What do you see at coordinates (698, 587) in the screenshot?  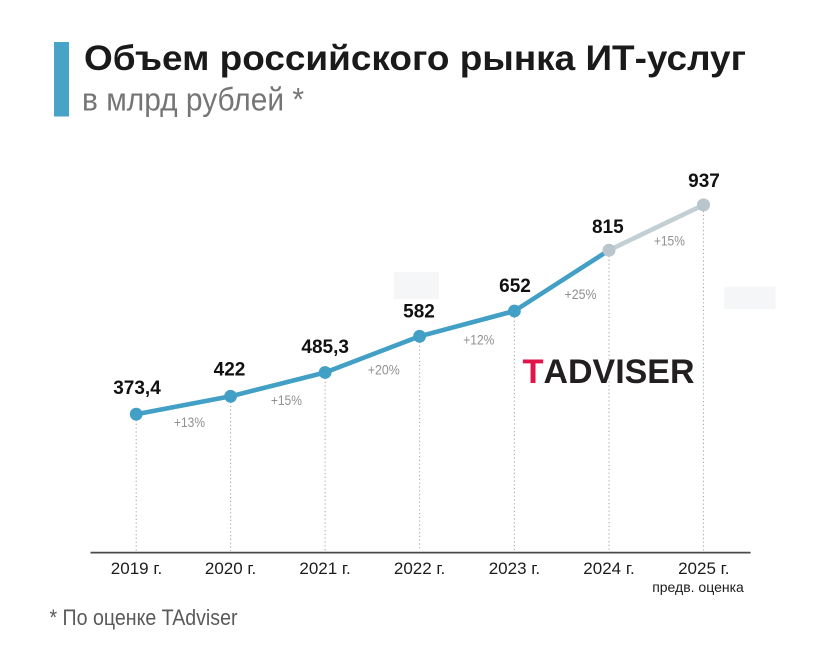 I see `svg-text: предв. оценка` at bounding box center [698, 587].